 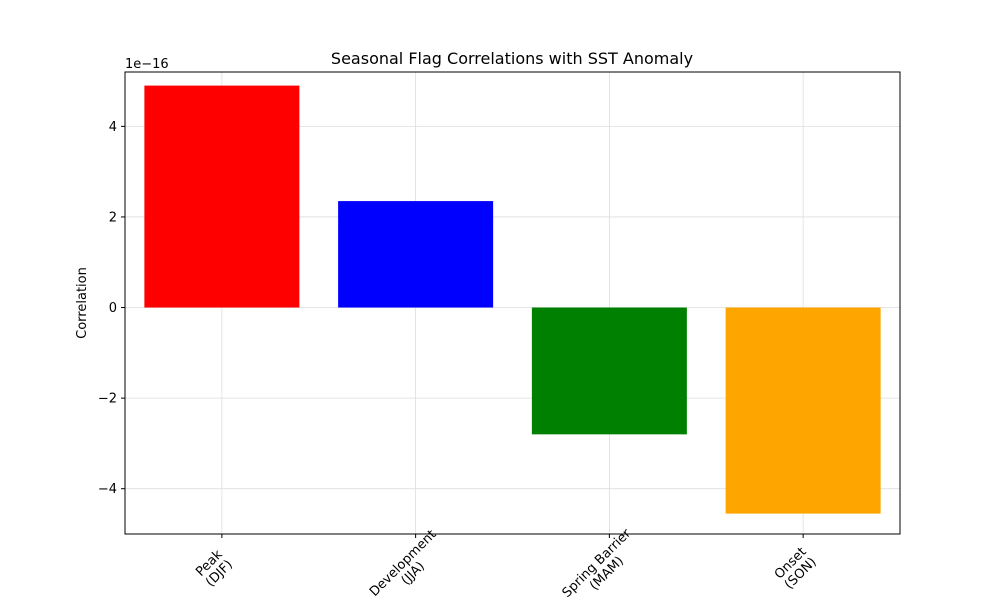 What do you see at coordinates (107, 399) in the screenshot?
I see `y-tick-label: −2` at bounding box center [107, 399].